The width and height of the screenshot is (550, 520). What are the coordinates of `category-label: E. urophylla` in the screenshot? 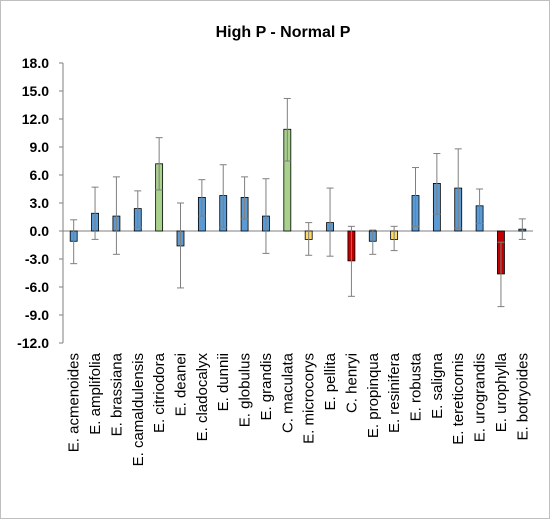 It's located at (501, 392).